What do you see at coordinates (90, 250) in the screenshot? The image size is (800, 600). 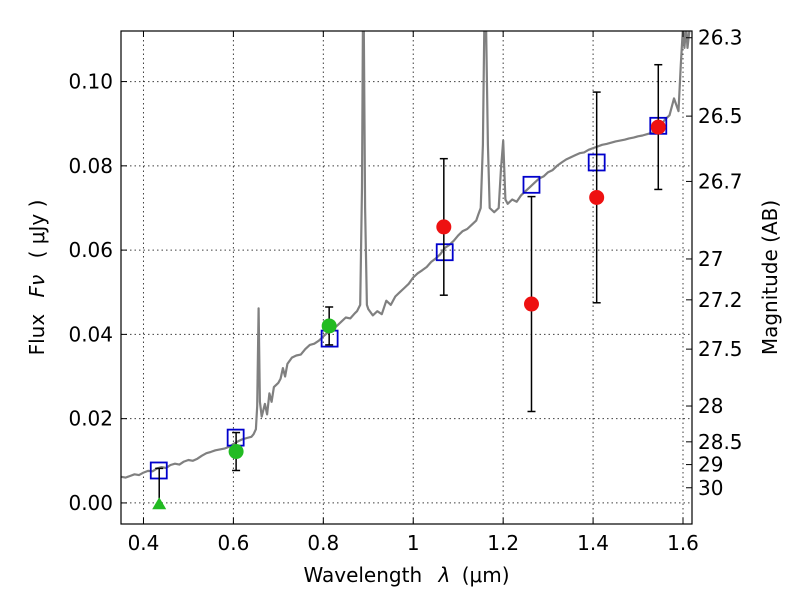 I see `y-tick-label: 0.06` at bounding box center [90, 250].